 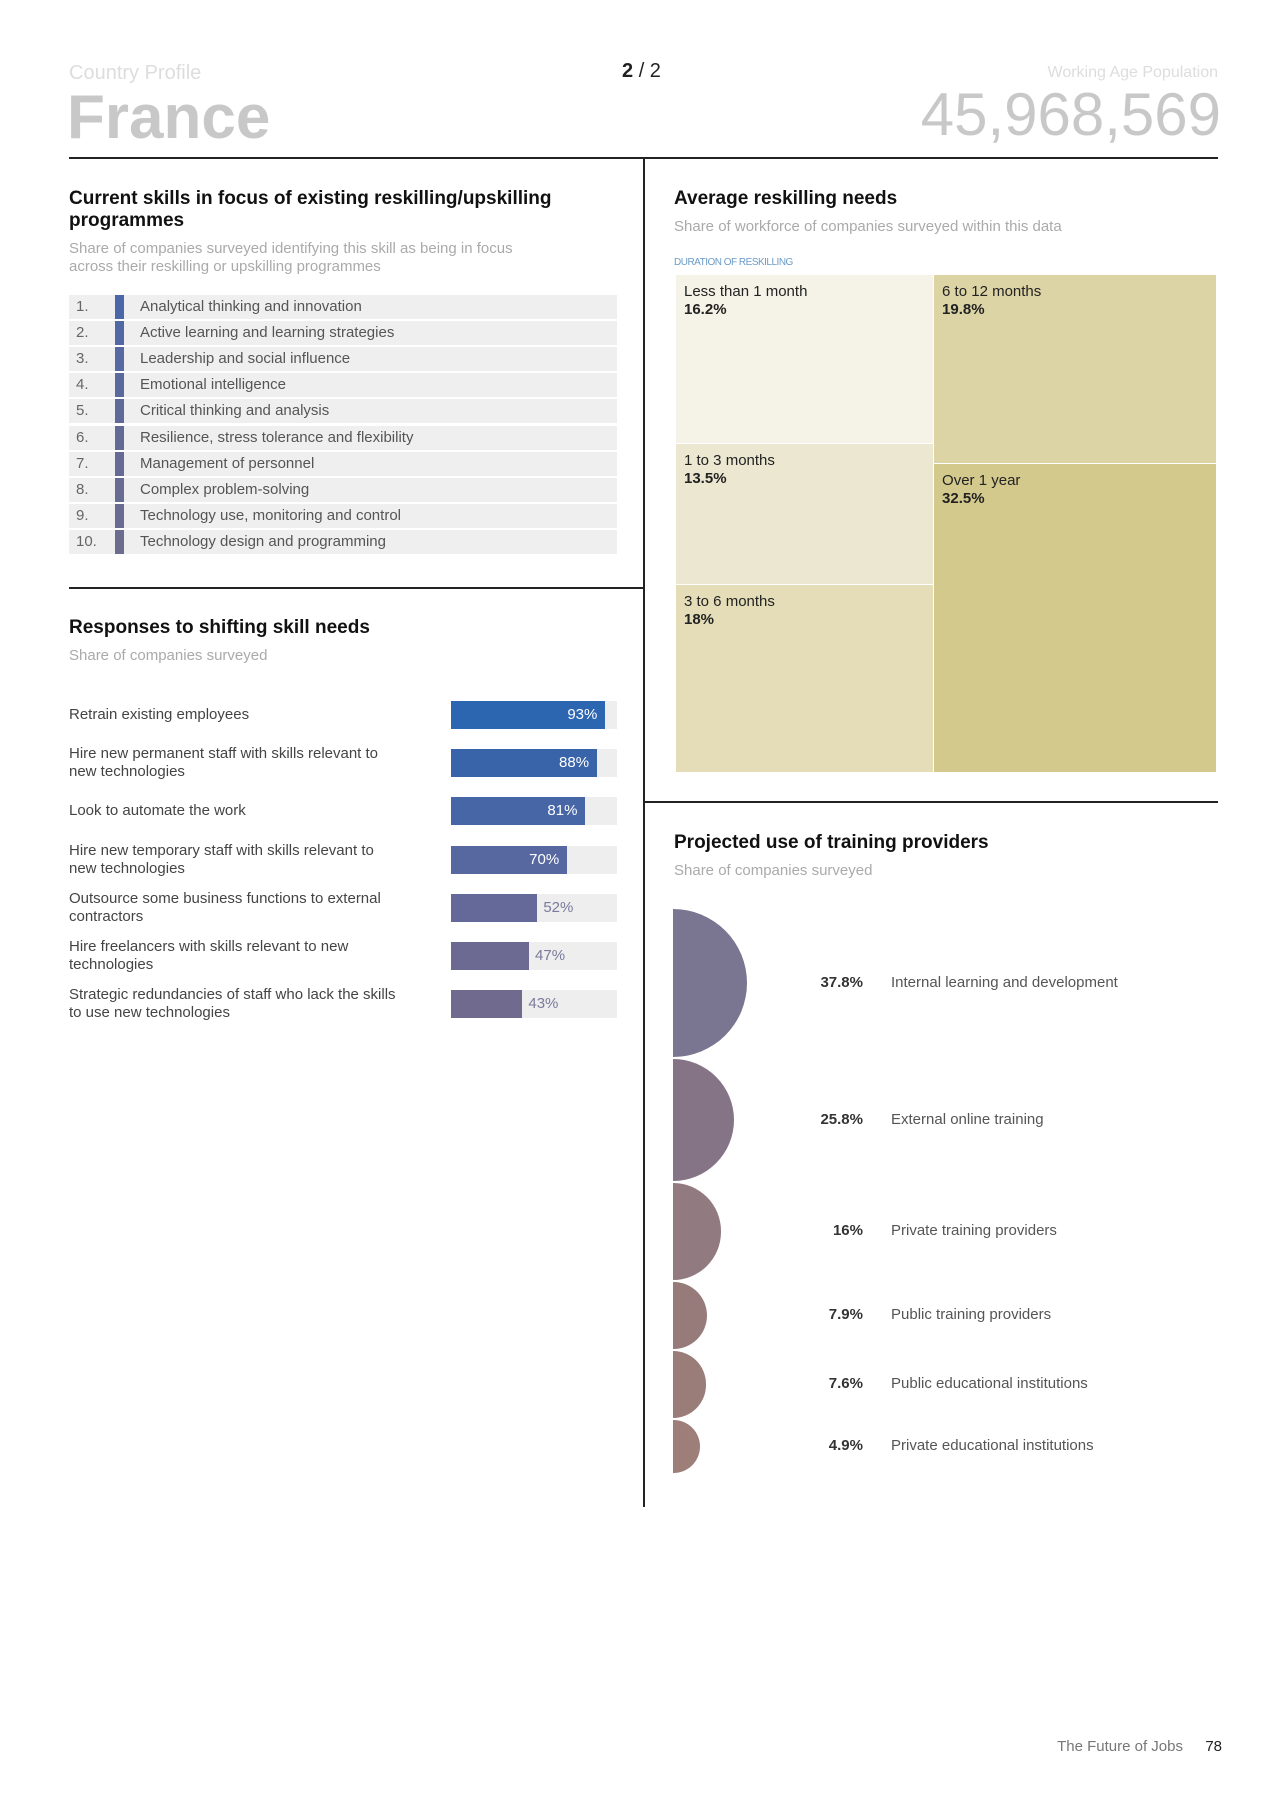 I want to click on chart-title: Average reskilling needs, so click(x=786, y=198).